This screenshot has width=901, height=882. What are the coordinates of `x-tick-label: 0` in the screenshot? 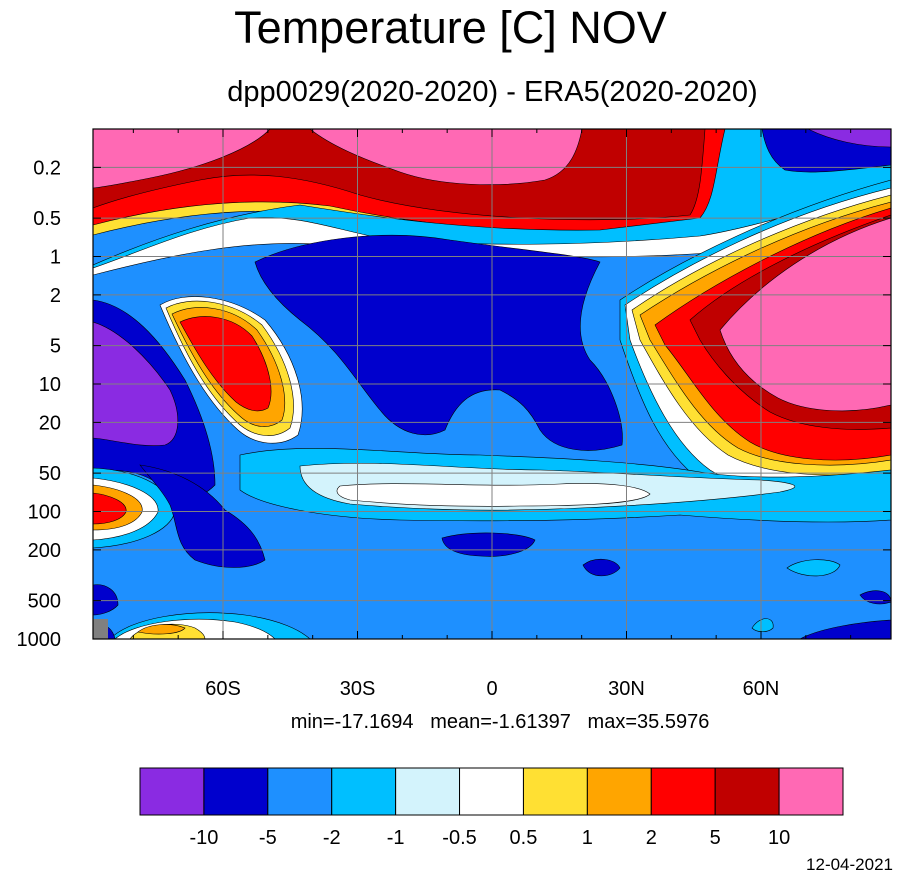 It's located at (491, 689).